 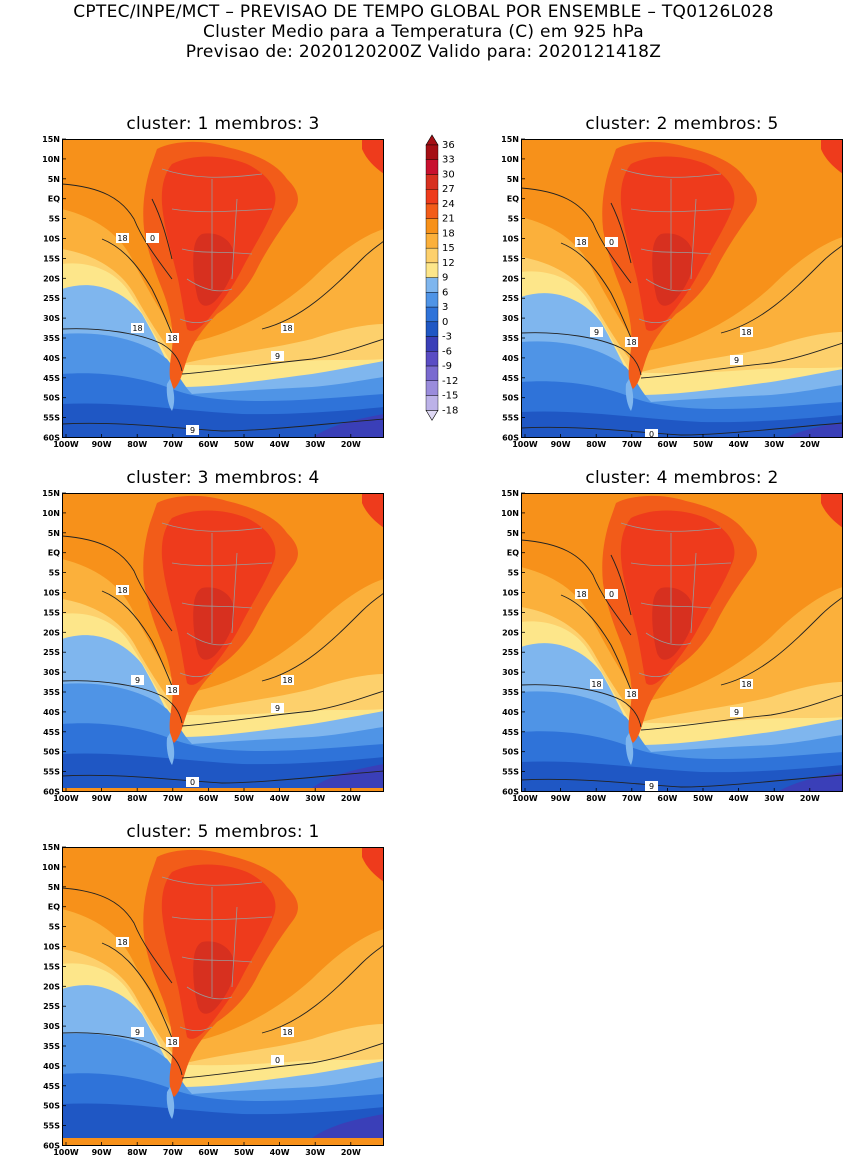 What do you see at coordinates (448, 263) in the screenshot?
I see `colorbar-label: 12` at bounding box center [448, 263].